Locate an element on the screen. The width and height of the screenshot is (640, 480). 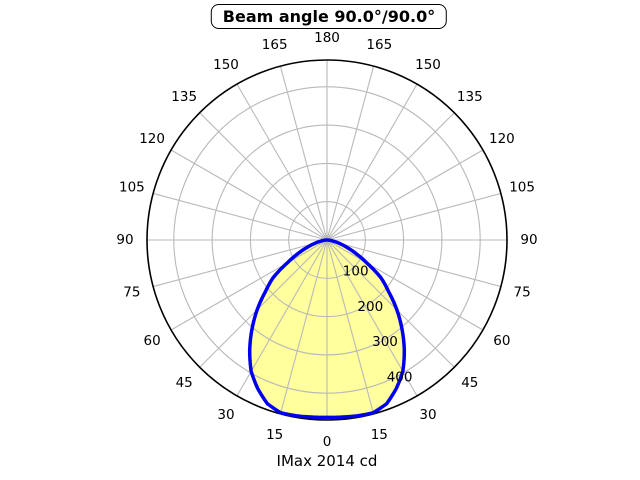
beam-curve is located at coordinates (327, 329).